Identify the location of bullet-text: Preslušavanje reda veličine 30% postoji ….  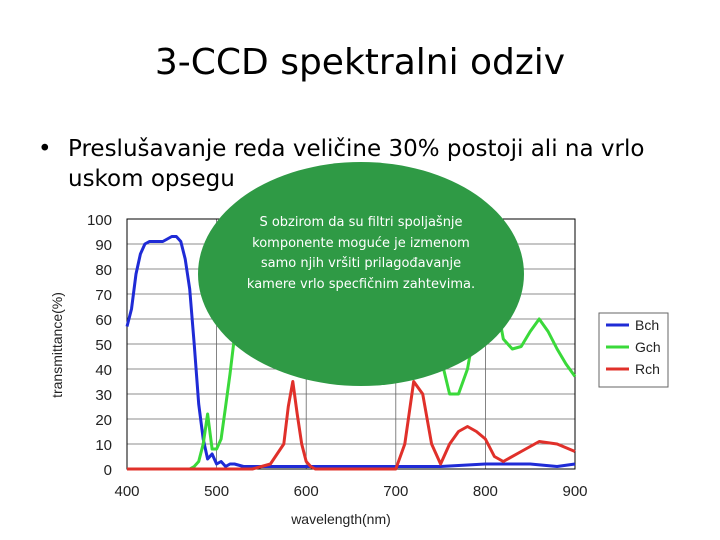
(356, 164).